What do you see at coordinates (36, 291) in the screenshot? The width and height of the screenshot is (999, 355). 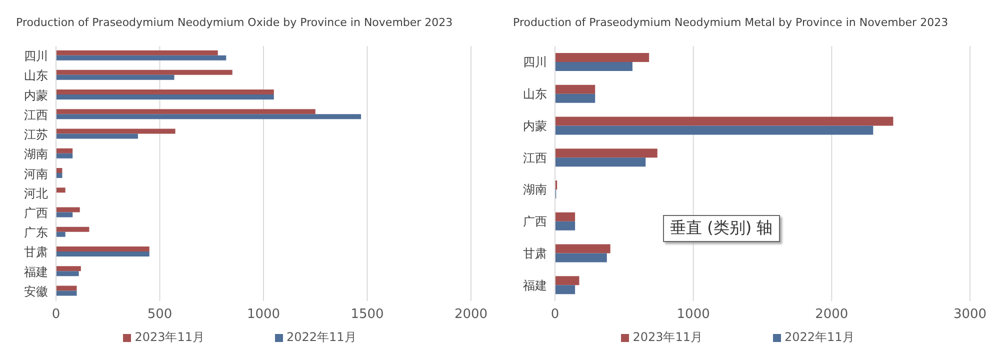 I see `y-tick-label: 安徽` at bounding box center [36, 291].